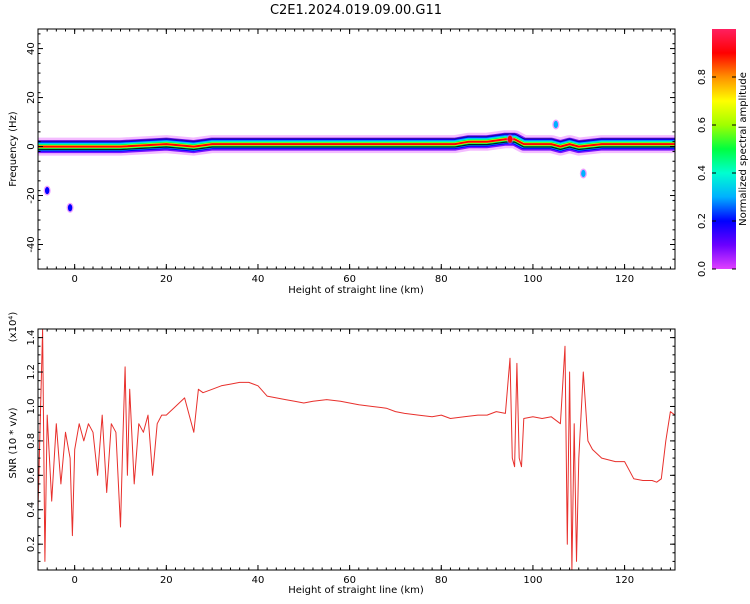 The height and width of the screenshot is (604, 750). Describe the element at coordinates (31, 48) in the screenshot. I see `y-tick-label: 40` at that location.